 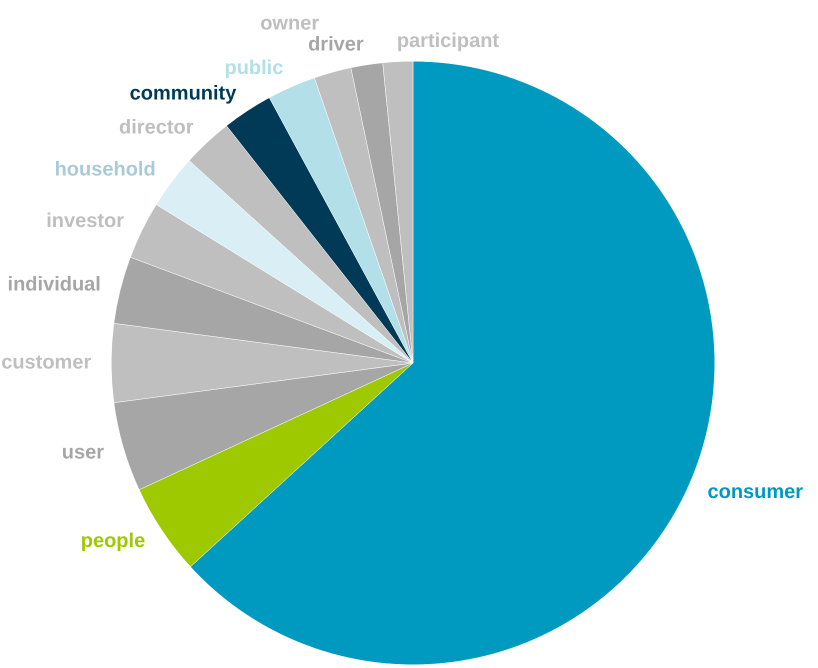 What do you see at coordinates (336, 45) in the screenshot?
I see `slice-label: driver` at bounding box center [336, 45].